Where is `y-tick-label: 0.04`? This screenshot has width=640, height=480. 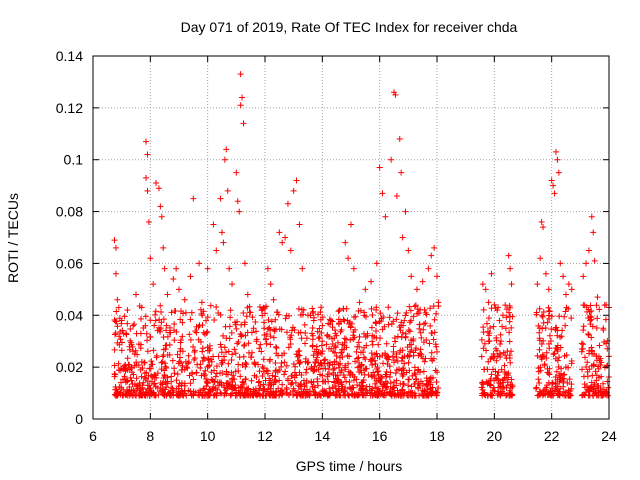
y-tick-label: 0.04 is located at coordinates (69, 315).